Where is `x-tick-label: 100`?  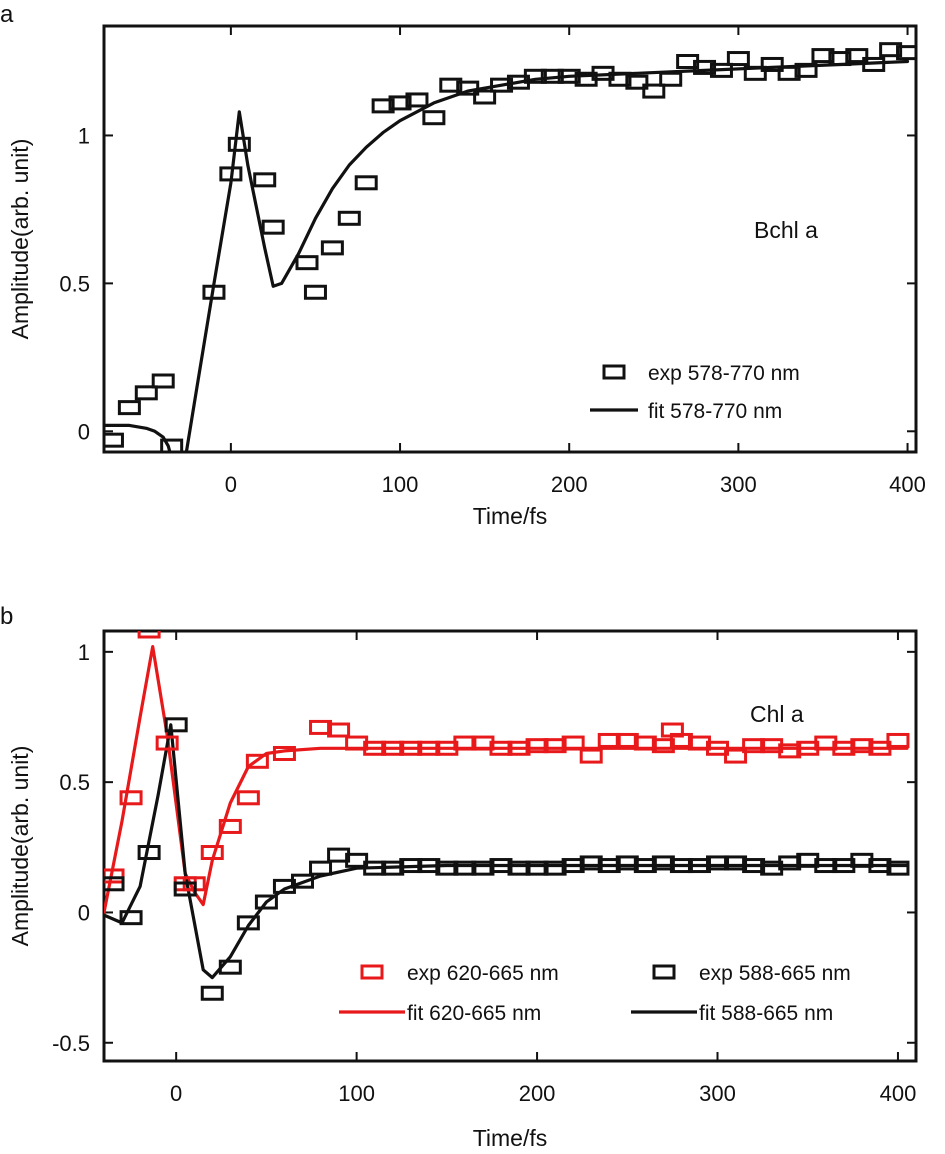 x-tick-label: 100 is located at coordinates (356, 1093).